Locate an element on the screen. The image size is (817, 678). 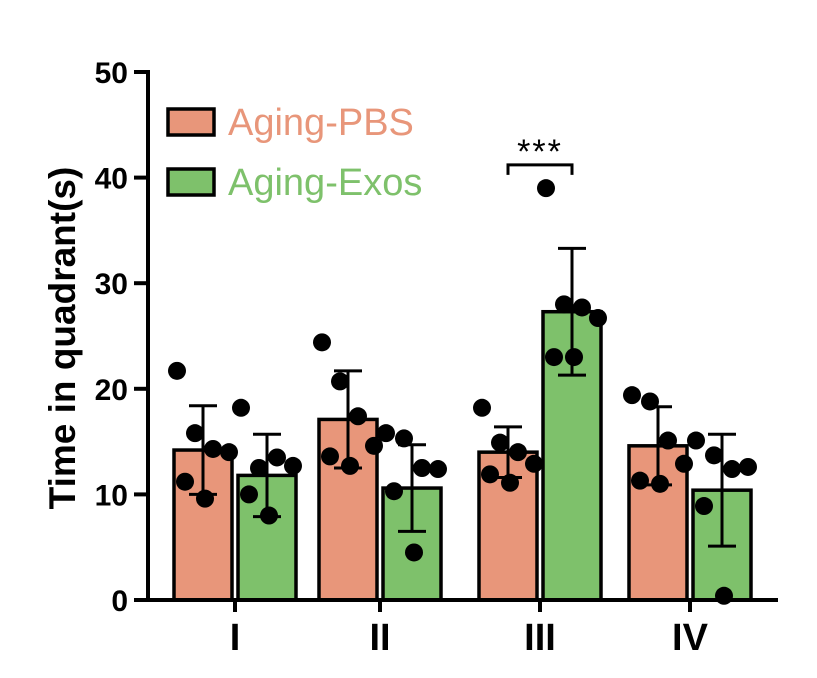
y-tick-label: 10 is located at coordinates (111, 495).